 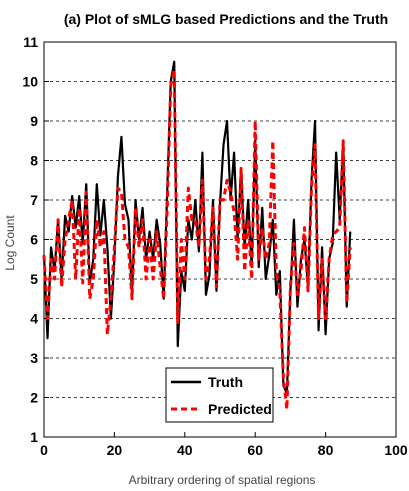 I want to click on x-tick-label: 0, so click(x=44, y=450).